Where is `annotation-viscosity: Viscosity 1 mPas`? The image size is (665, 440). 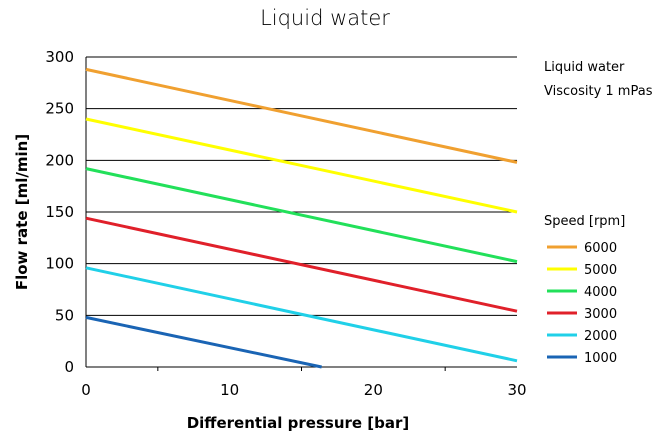
annotation-viscosity: Viscosity 1 mPas is located at coordinates (598, 91).